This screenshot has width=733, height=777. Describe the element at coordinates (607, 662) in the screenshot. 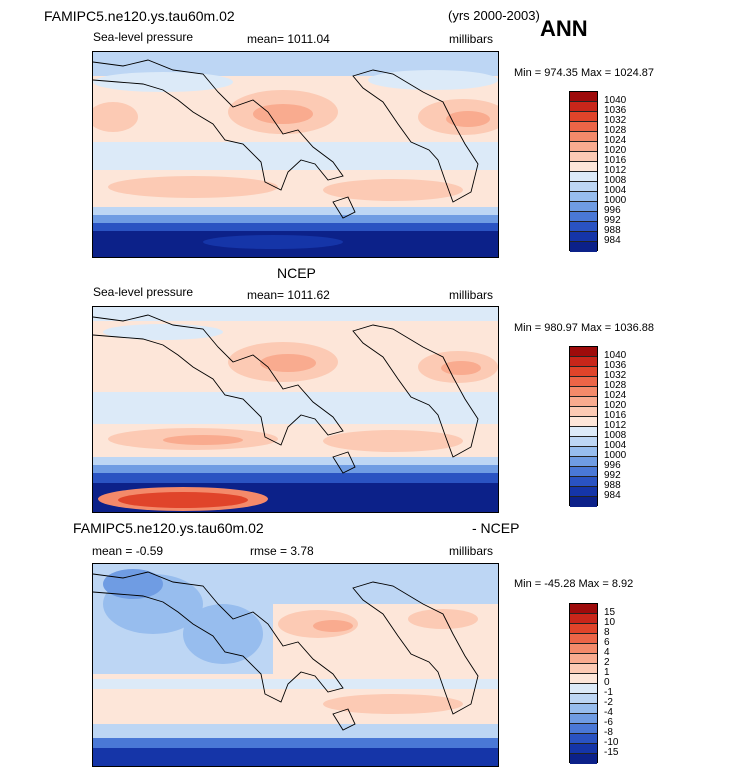

I see `colorbar-label: 2` at that location.